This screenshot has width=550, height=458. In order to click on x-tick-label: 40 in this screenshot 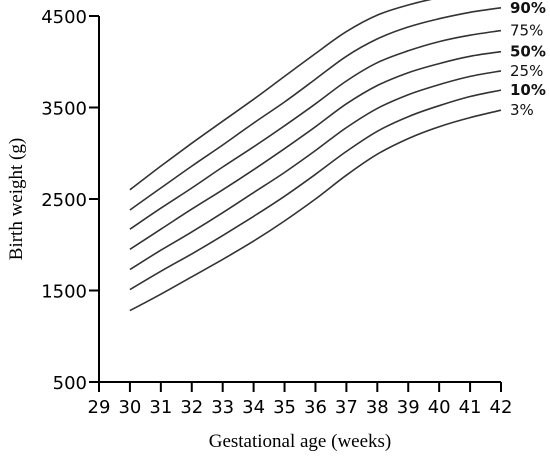, I will do `click(439, 407)`.